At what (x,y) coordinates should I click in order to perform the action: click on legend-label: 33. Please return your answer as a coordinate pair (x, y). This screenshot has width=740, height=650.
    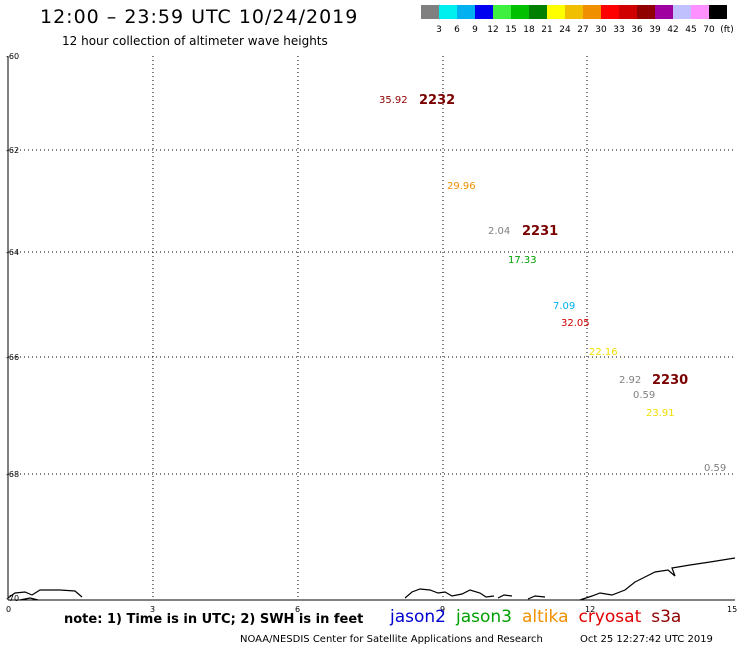
    Looking at the image, I should click on (619, 30).